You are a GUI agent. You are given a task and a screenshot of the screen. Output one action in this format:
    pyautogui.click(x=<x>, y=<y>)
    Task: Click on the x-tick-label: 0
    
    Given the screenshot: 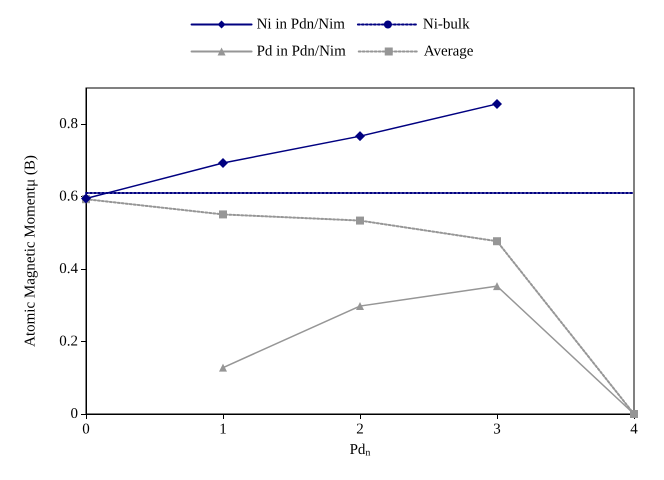 What is the action you would take?
    pyautogui.click(x=86, y=430)
    